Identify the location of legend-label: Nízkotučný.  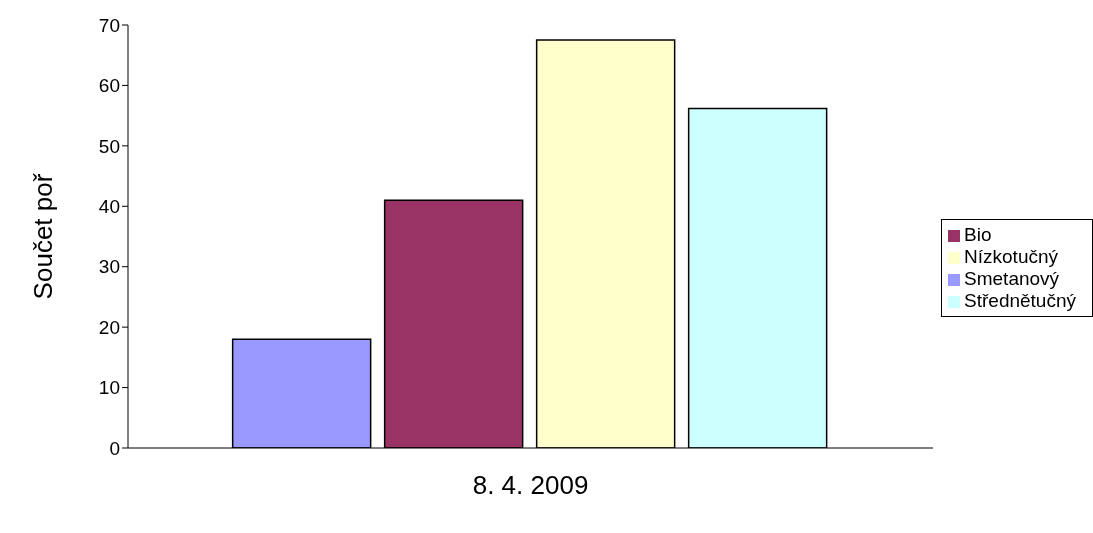
(1011, 256).